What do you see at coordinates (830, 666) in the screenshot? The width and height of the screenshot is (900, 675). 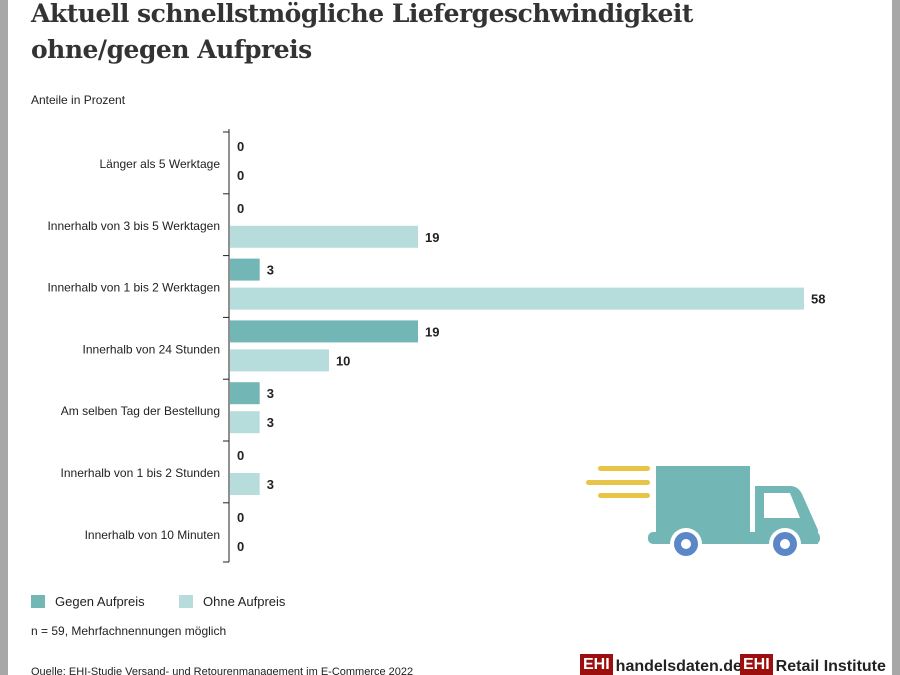 I see `logo-text: Retail Institute` at bounding box center [830, 666].